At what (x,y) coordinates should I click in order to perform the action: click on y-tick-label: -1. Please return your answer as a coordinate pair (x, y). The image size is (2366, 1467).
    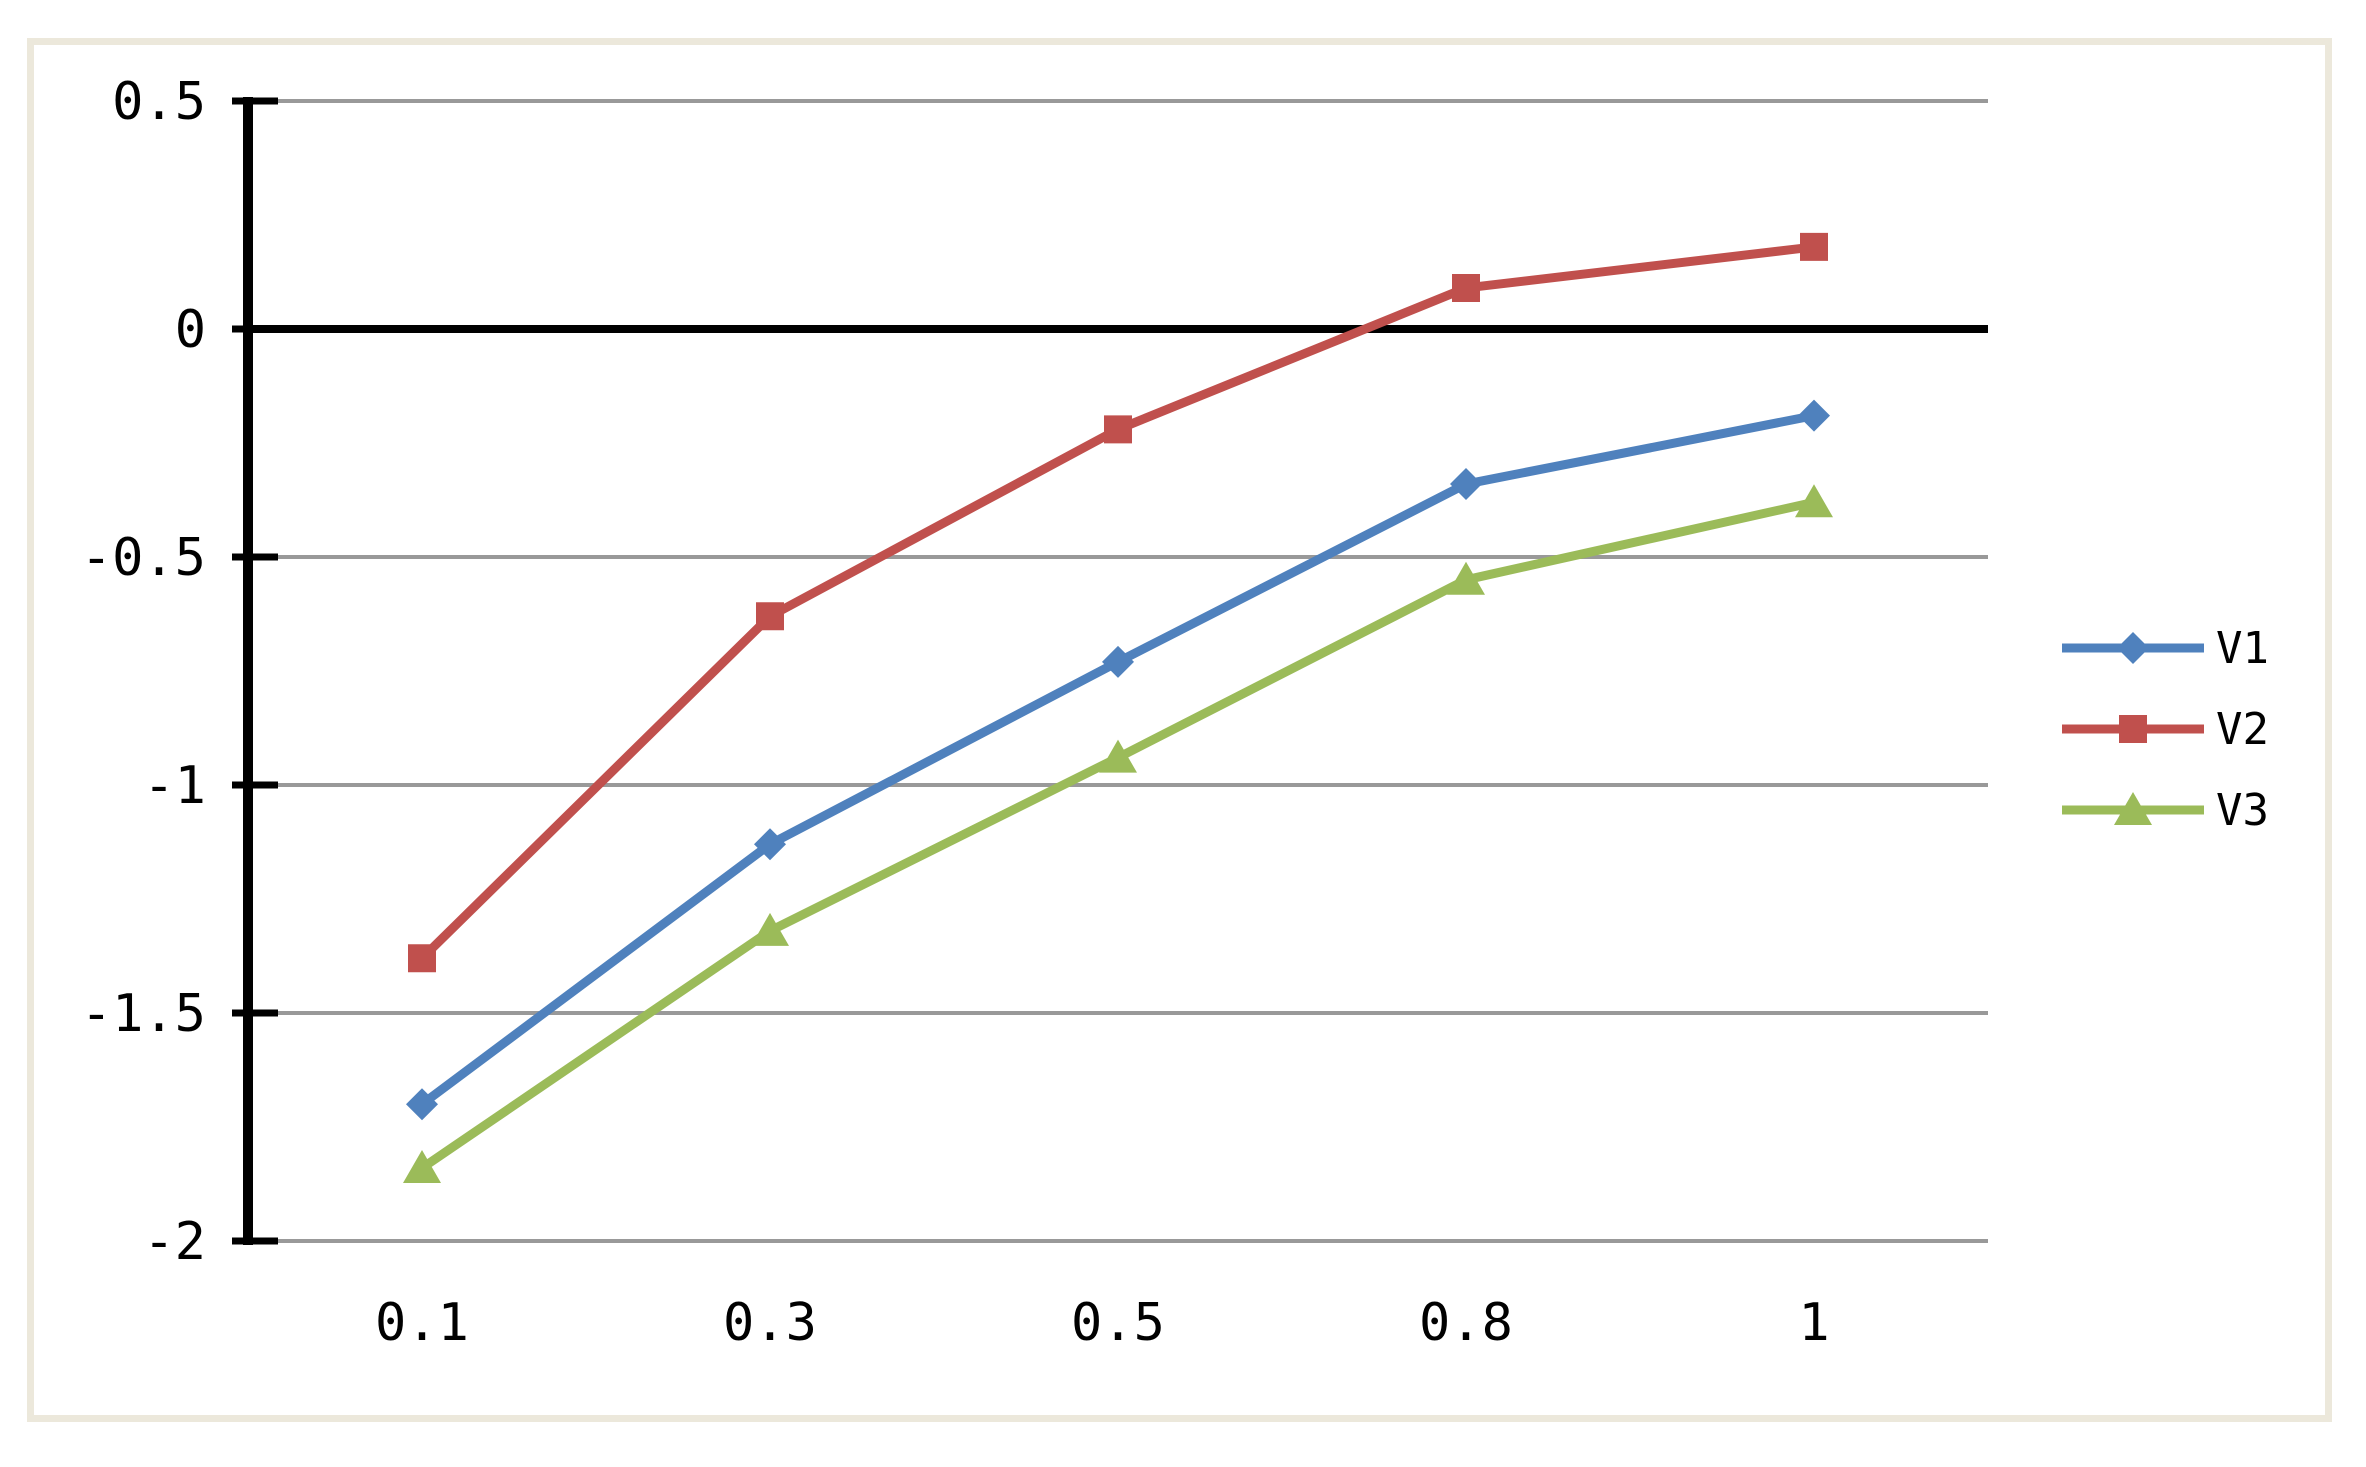
    Looking at the image, I should click on (174, 786).